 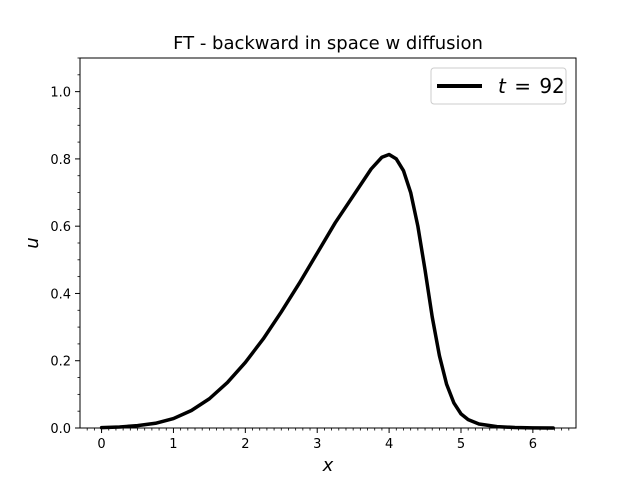 I want to click on y-tick-label: 0.2, so click(x=60, y=362).